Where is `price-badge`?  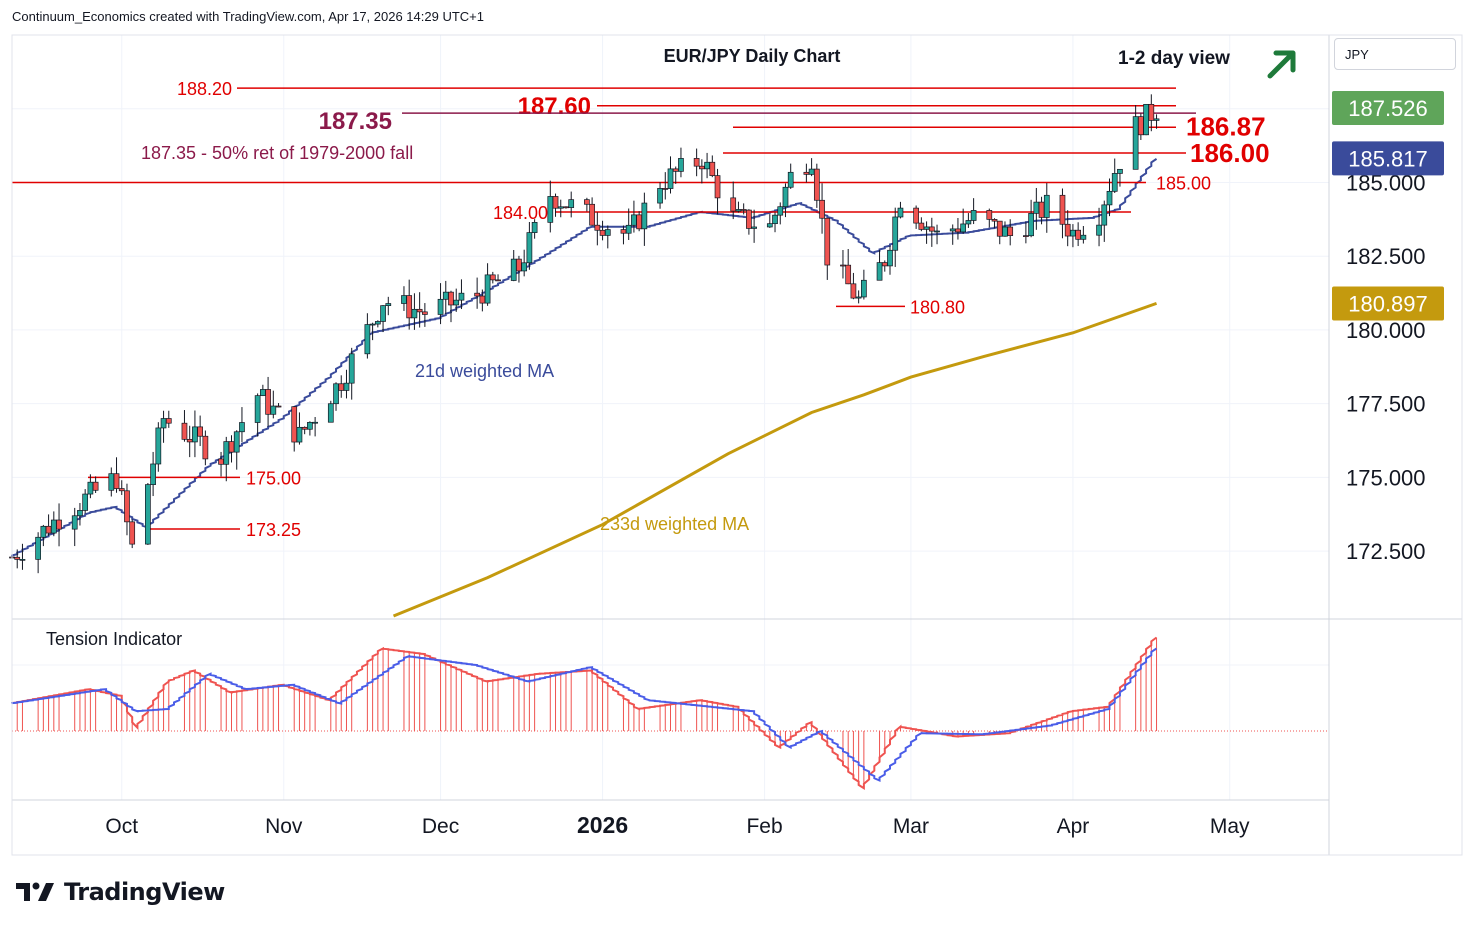
price-badge is located at coordinates (1388, 303).